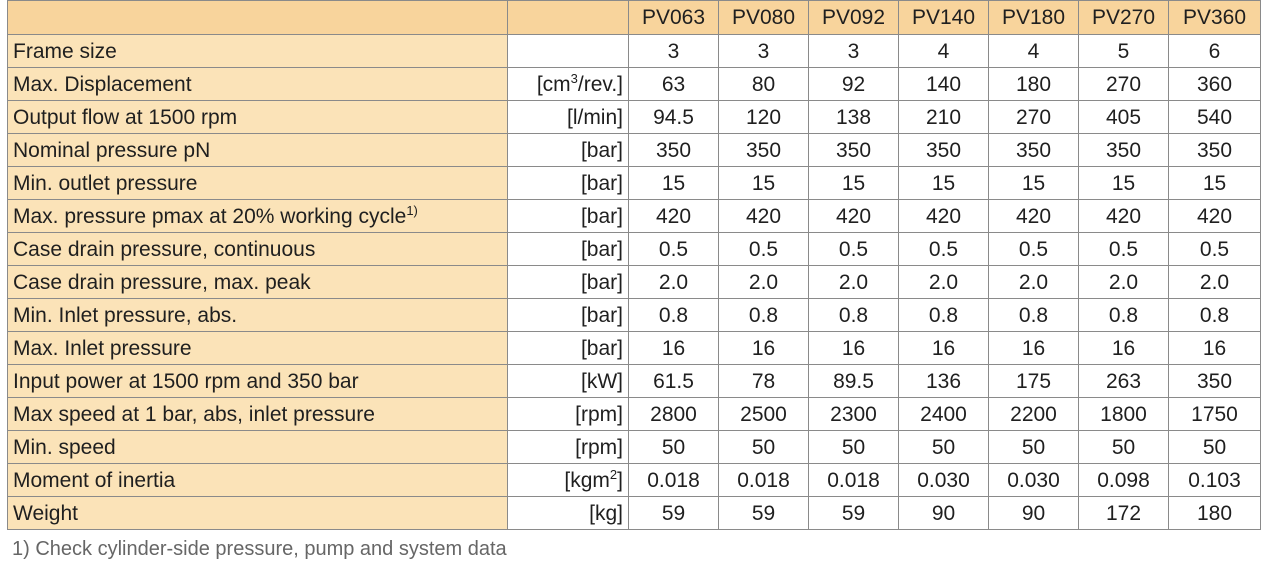 This screenshot has height=561, width=1286. I want to click on column-header: PV080, so click(763, 17).